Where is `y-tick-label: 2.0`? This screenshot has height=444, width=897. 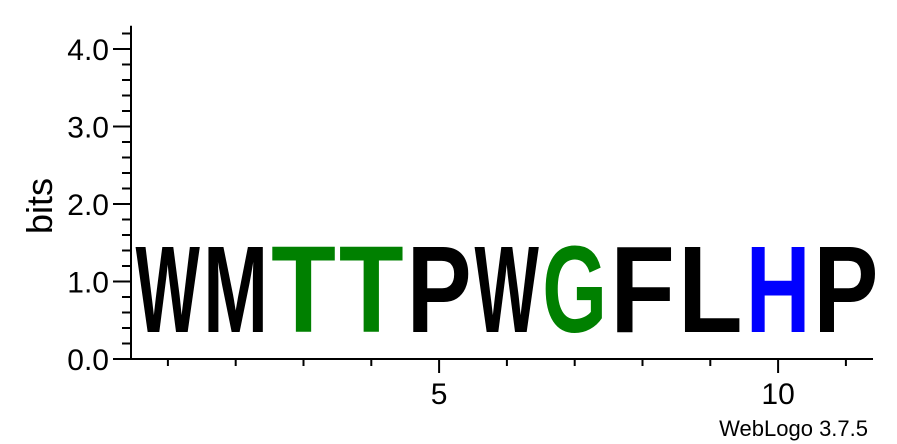 y-tick-label: 2.0 is located at coordinates (88, 205).